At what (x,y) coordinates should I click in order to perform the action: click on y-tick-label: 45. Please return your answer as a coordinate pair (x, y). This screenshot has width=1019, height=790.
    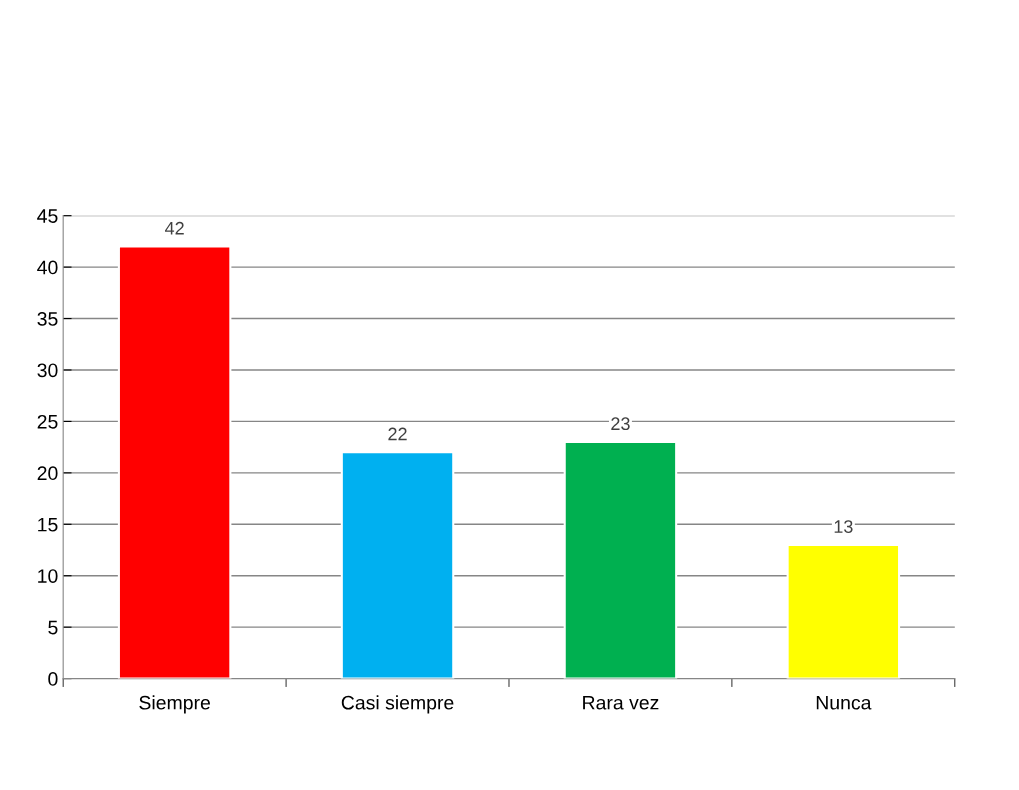
    Looking at the image, I should click on (47, 216).